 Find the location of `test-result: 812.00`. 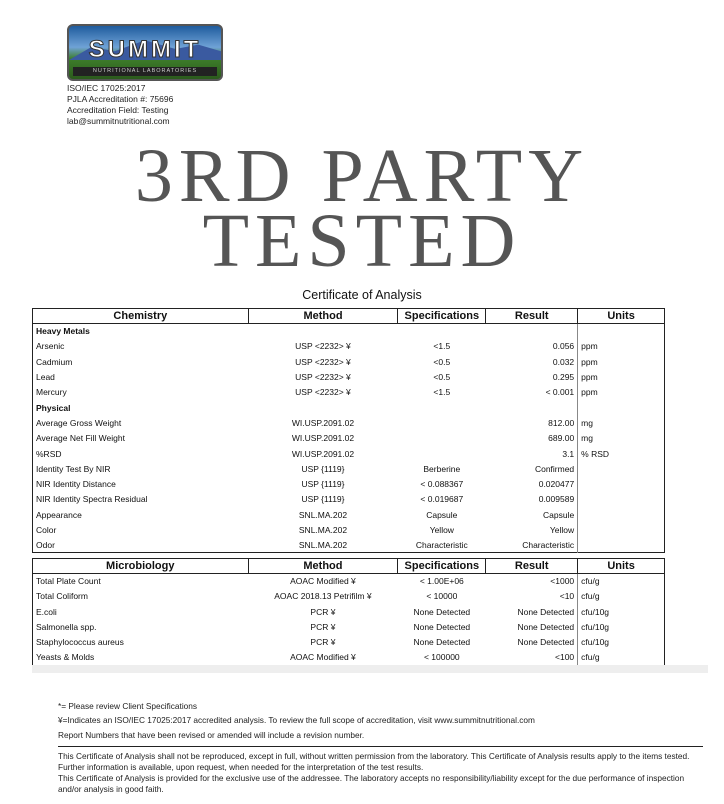

test-result: 812.00 is located at coordinates (532, 423).